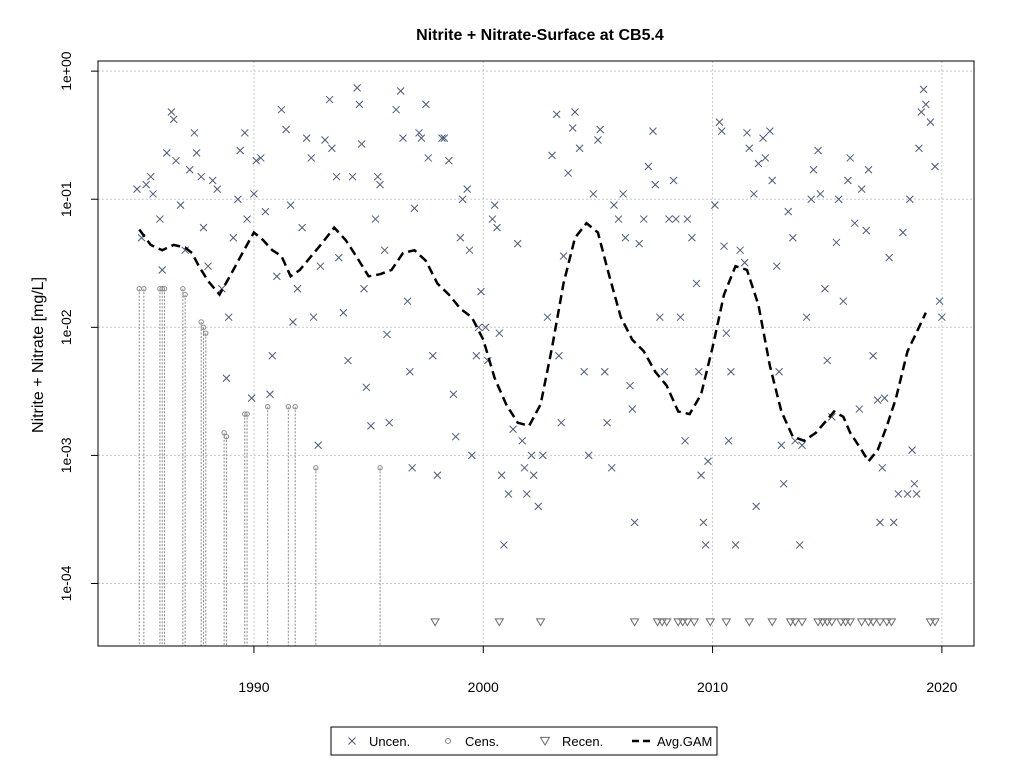 The height and width of the screenshot is (768, 1024). Describe the element at coordinates (66, 71) in the screenshot. I see `y-tick-label: 1e+00` at that location.